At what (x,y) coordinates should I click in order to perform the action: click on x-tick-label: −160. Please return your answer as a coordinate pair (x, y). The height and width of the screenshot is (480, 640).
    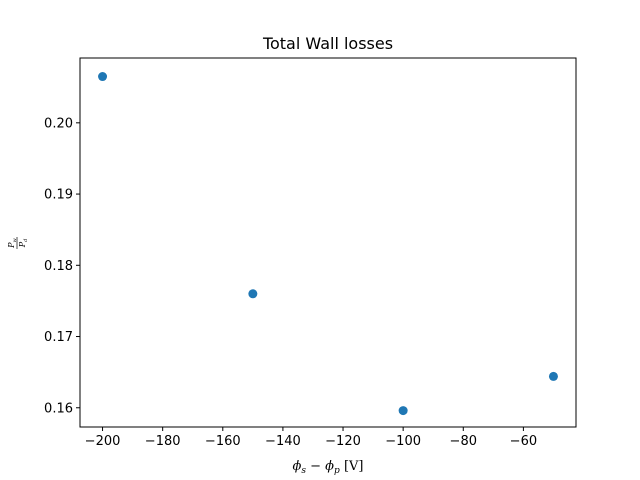
    Looking at the image, I should click on (223, 441).